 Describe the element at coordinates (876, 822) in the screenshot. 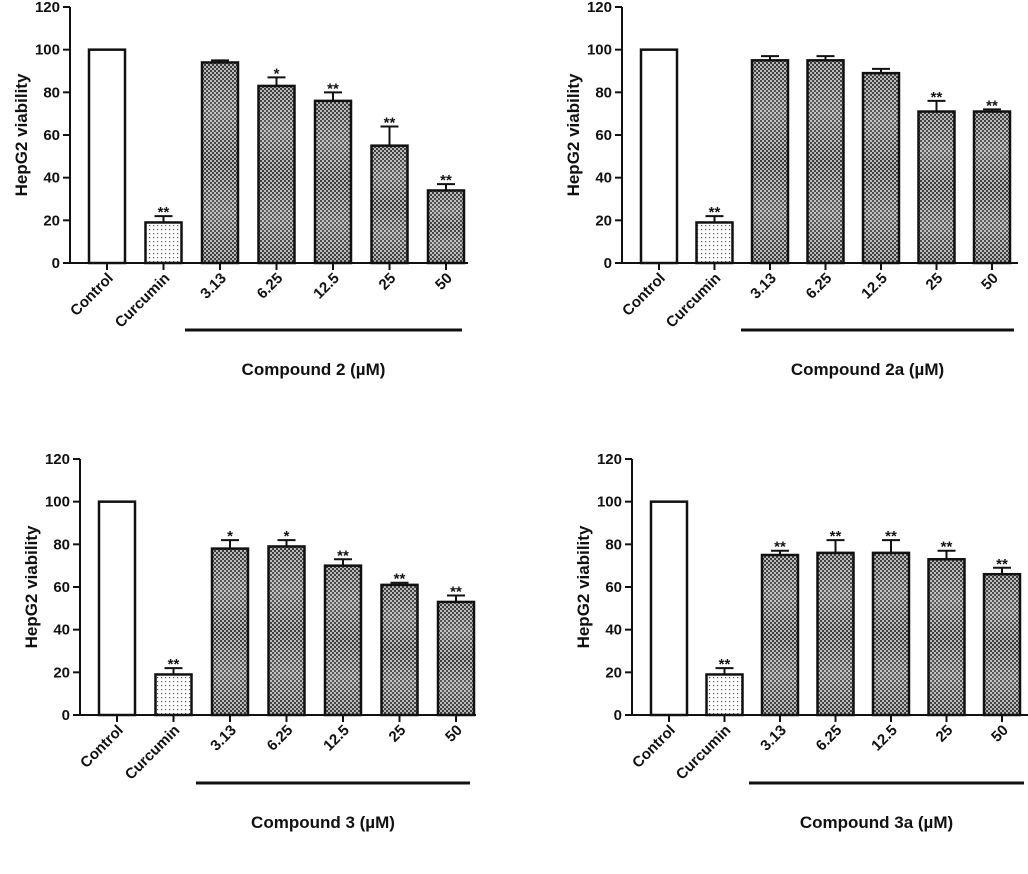

I see `group-label: Compound 3a (µM)` at that location.